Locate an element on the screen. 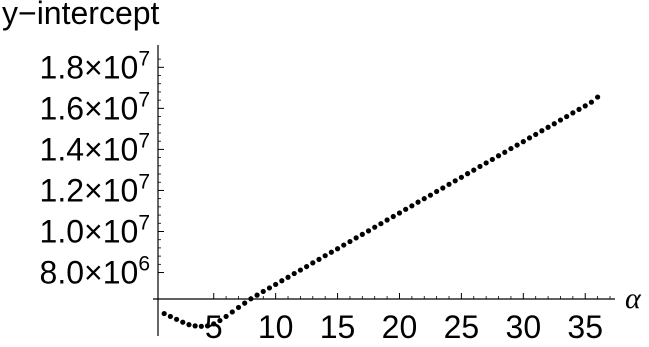 This screenshot has width=649, height=347. y-tick-label: 1.6×10⁷ is located at coordinates (95, 107).